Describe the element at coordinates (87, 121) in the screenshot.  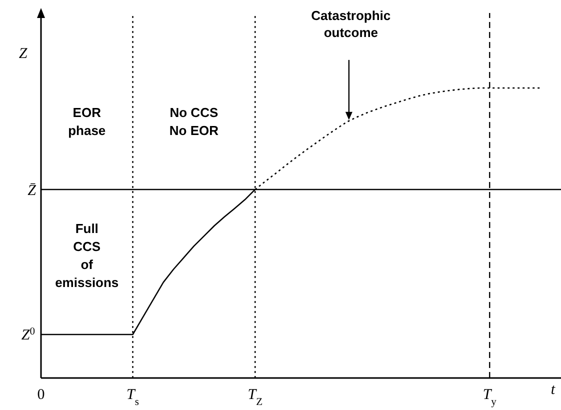
I see `annotation: EOR phase` at that location.